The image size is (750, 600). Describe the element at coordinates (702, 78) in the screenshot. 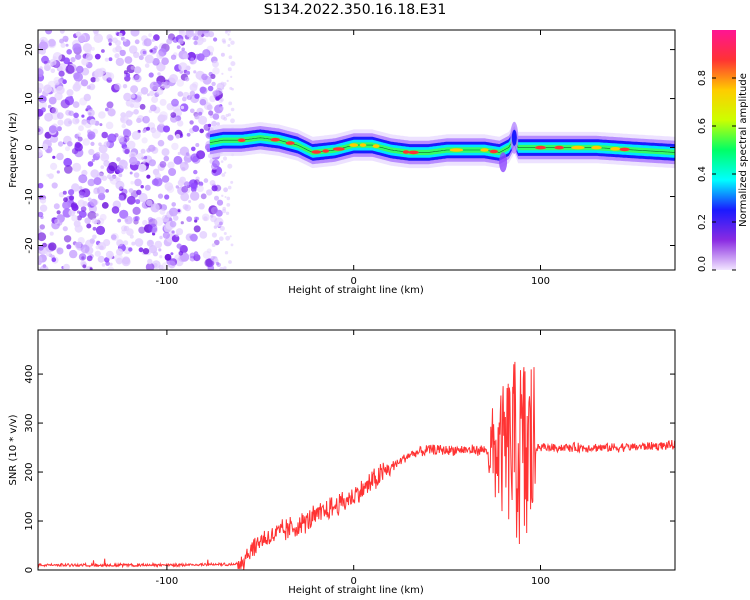

I see `colorbar-tick-label: 0.8` at that location.